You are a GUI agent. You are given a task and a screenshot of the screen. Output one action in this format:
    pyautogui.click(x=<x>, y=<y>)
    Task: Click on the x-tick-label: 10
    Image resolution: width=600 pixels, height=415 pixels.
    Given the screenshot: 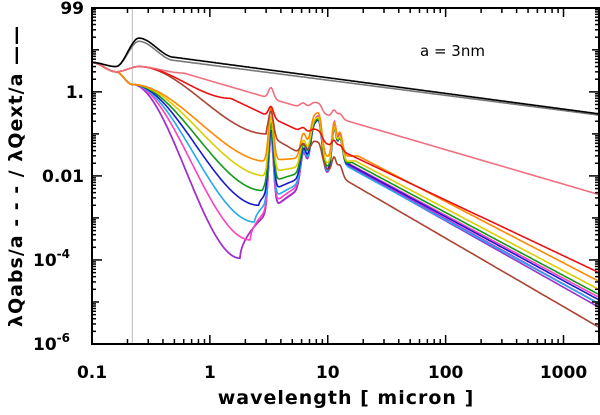 What is the action you would take?
    pyautogui.click(x=328, y=373)
    